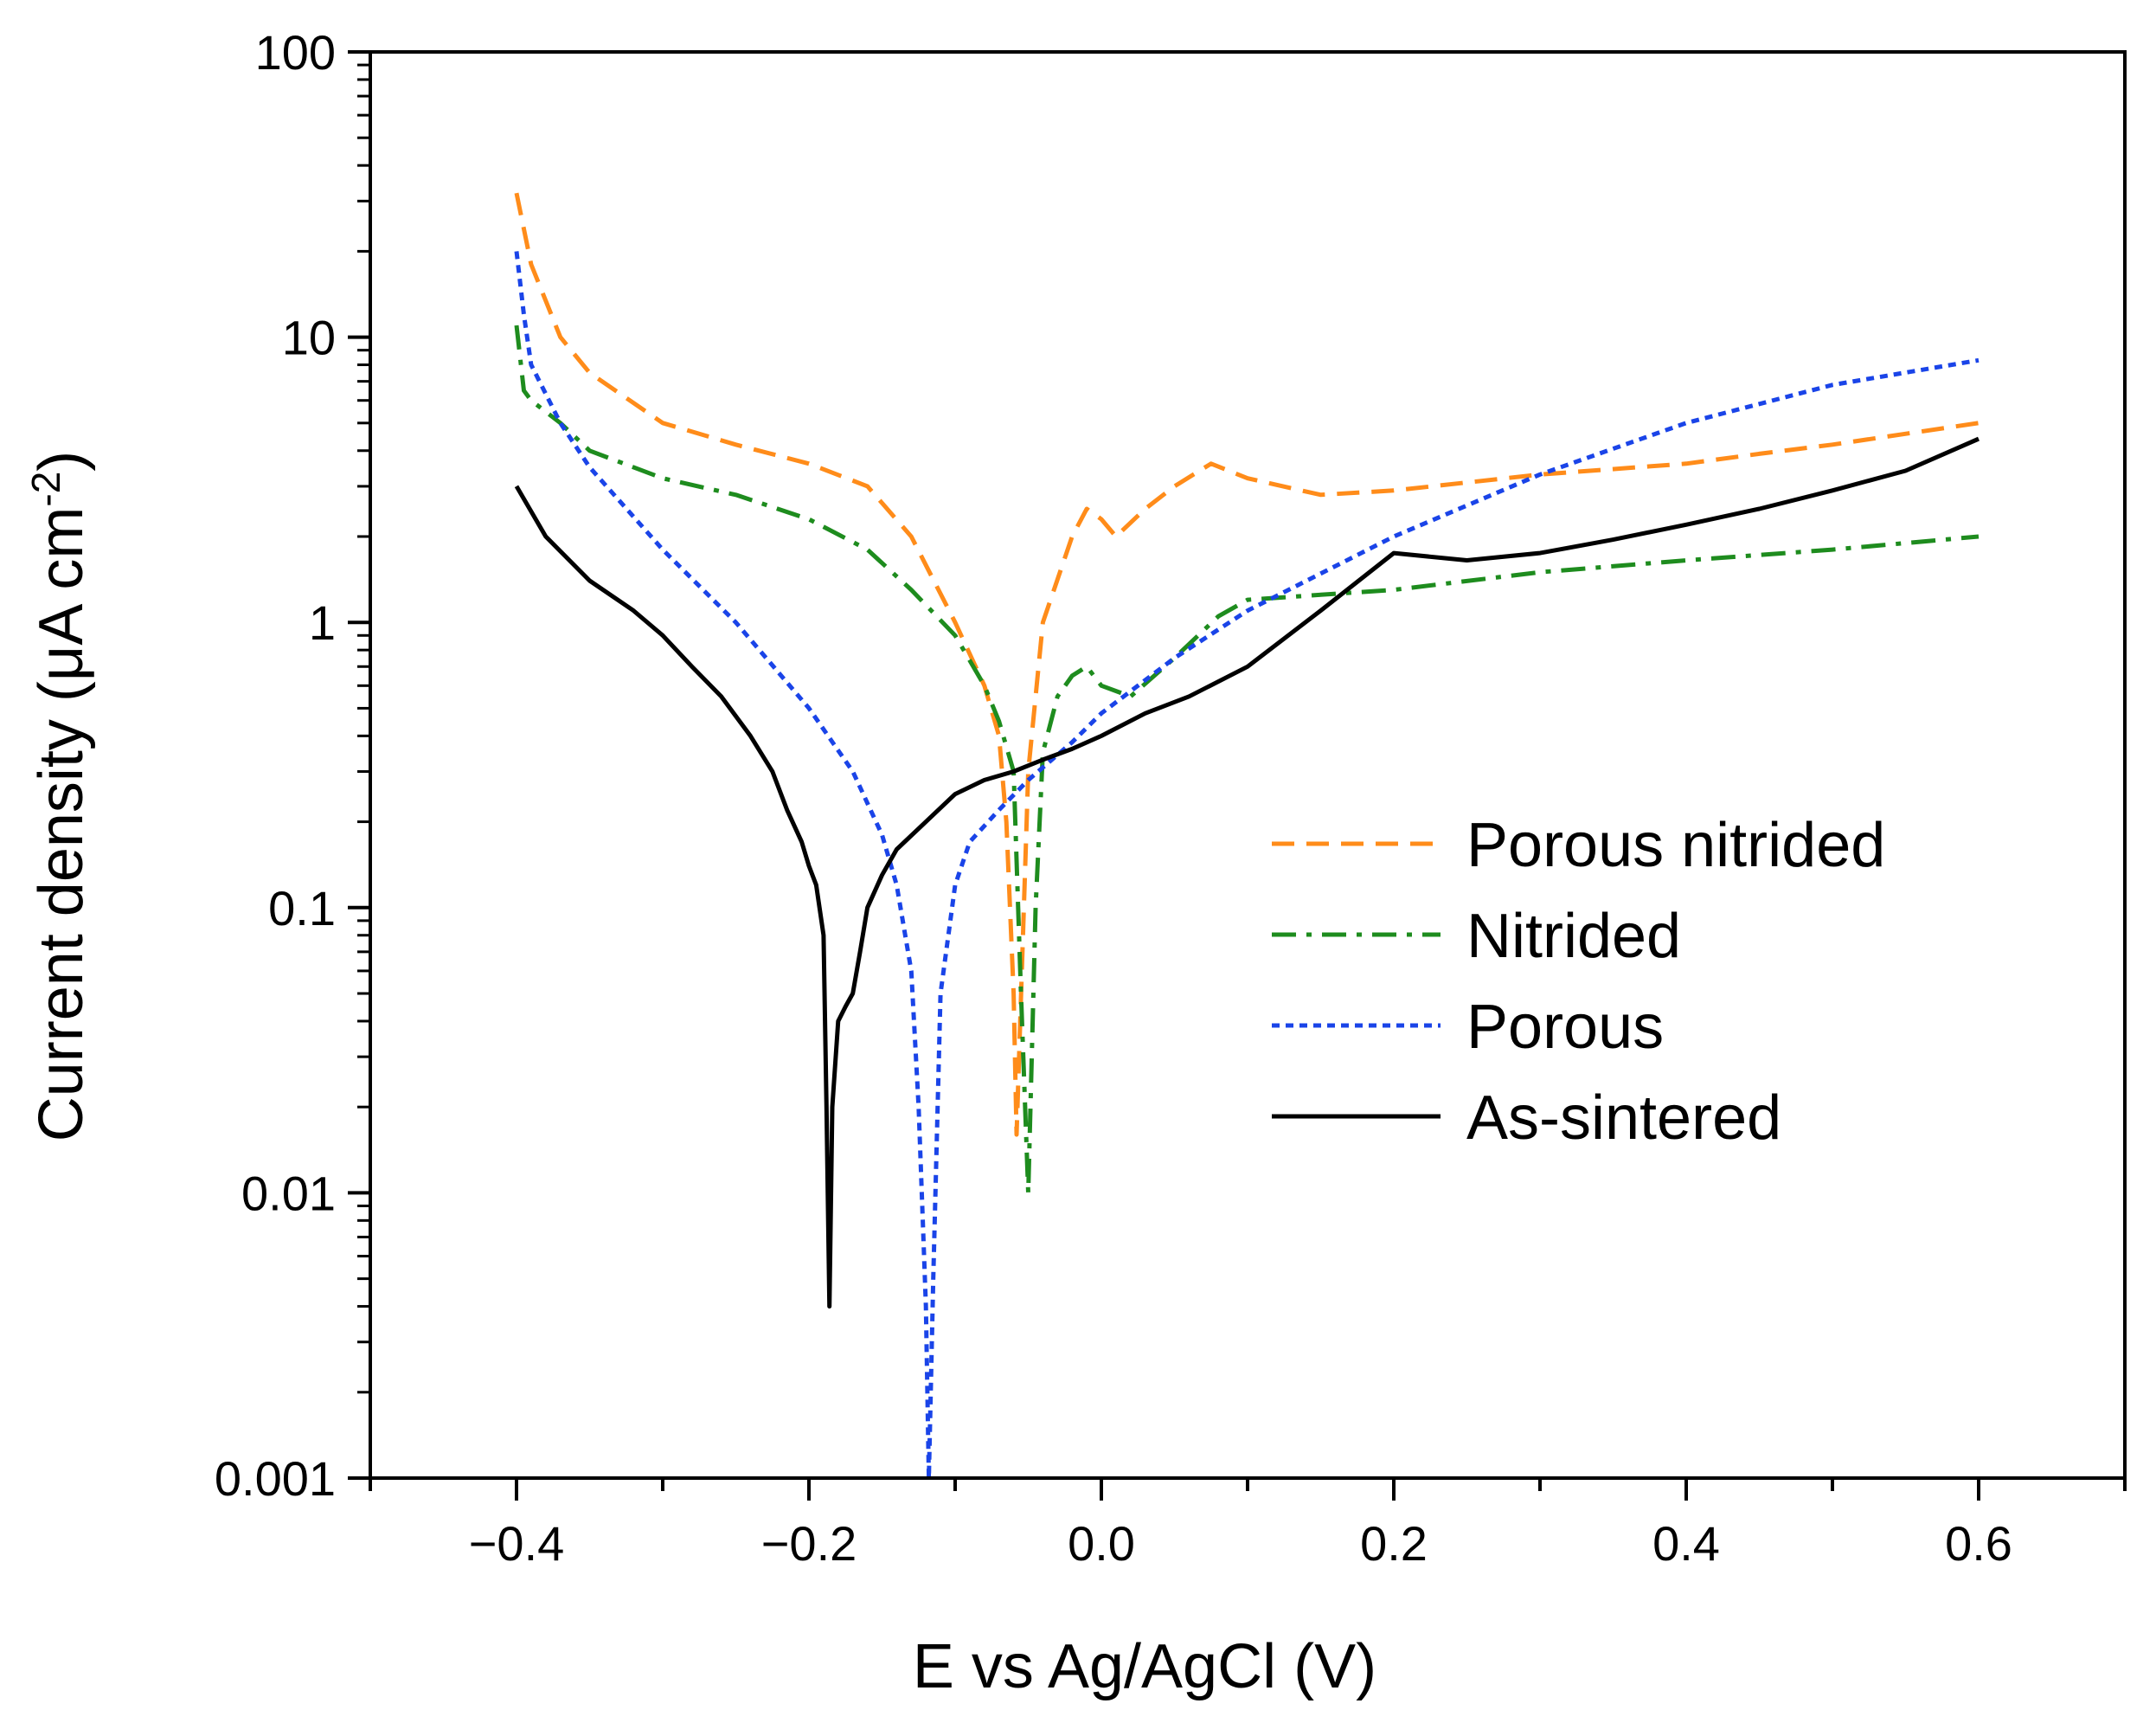  I want to click on x-tick-label: 0.4, so click(1686, 1543).